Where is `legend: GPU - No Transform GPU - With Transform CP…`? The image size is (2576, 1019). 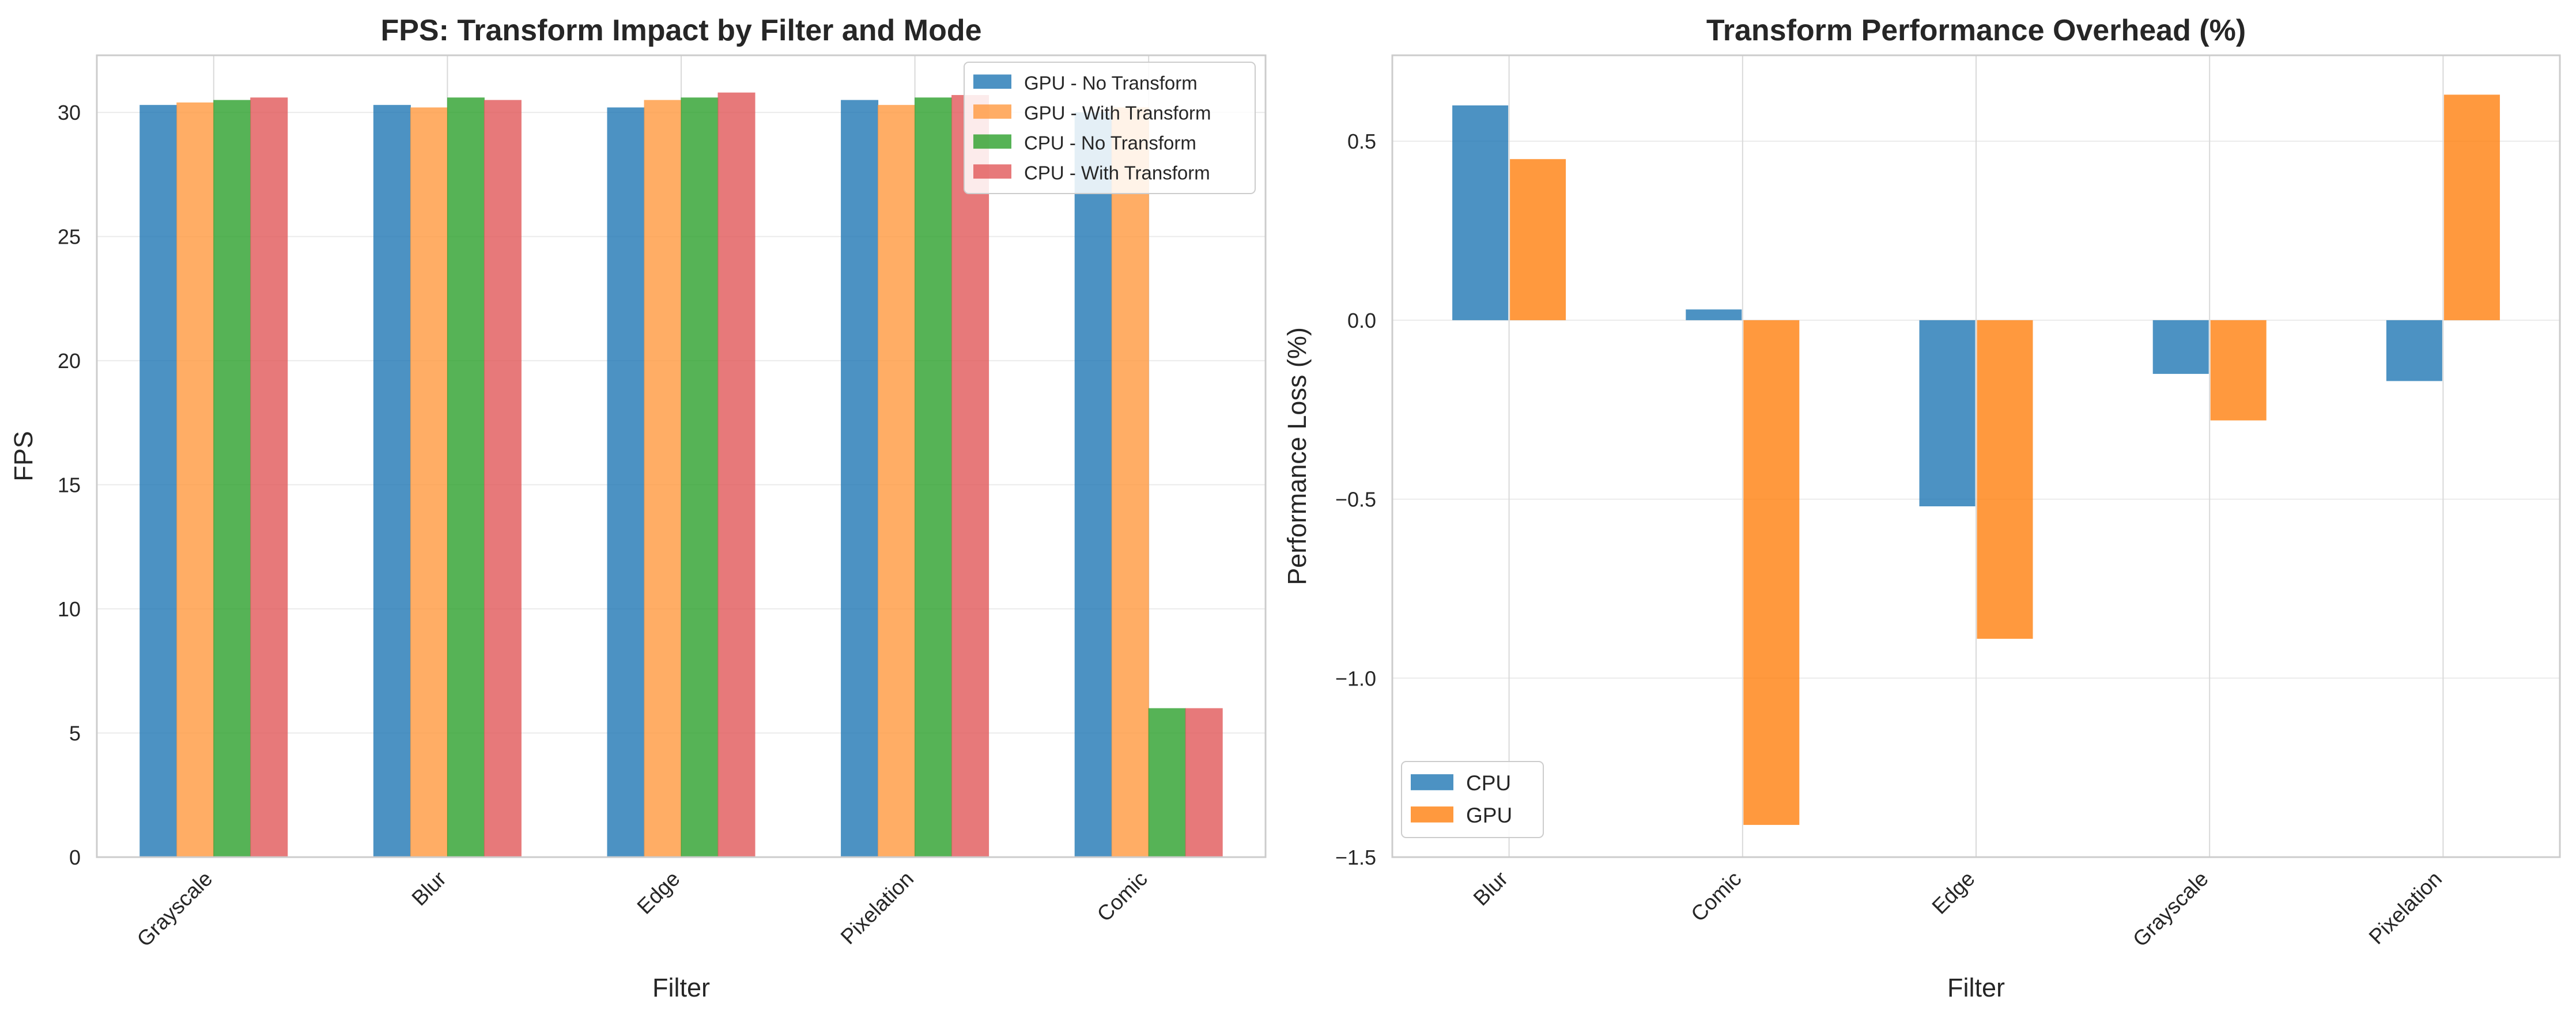
legend: GPU - No Transform GPU - With Transform CP… is located at coordinates (1110, 128).